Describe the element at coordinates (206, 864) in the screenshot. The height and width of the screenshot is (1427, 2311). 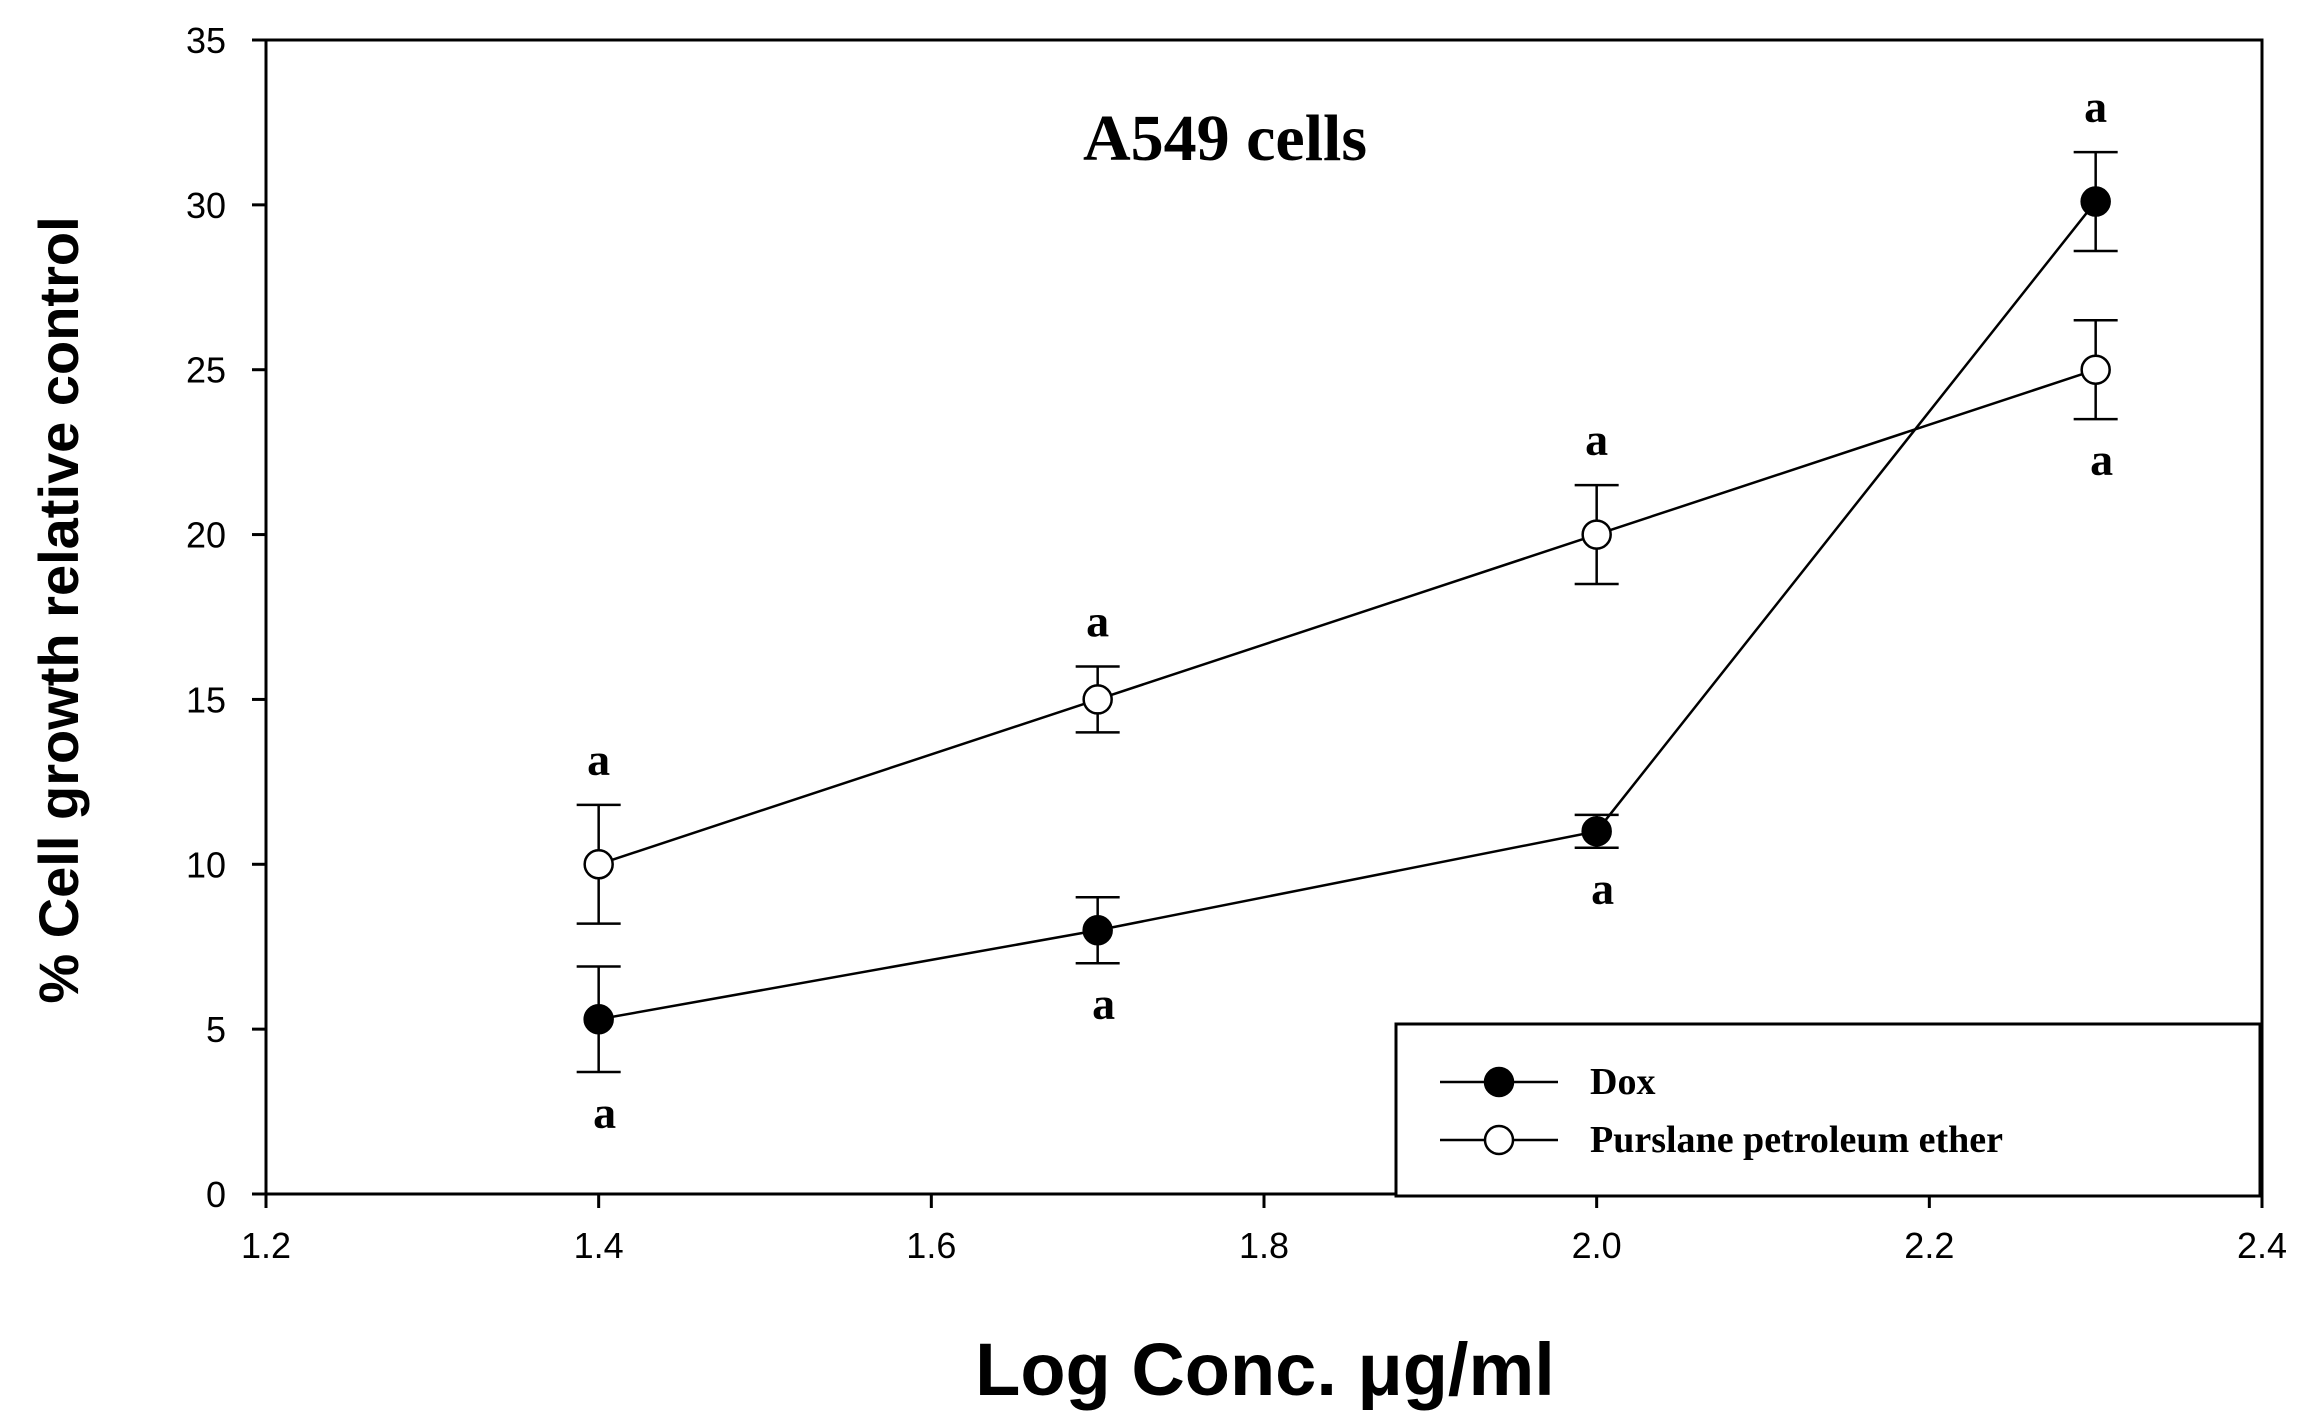
I see `y-tick-label: 10` at that location.